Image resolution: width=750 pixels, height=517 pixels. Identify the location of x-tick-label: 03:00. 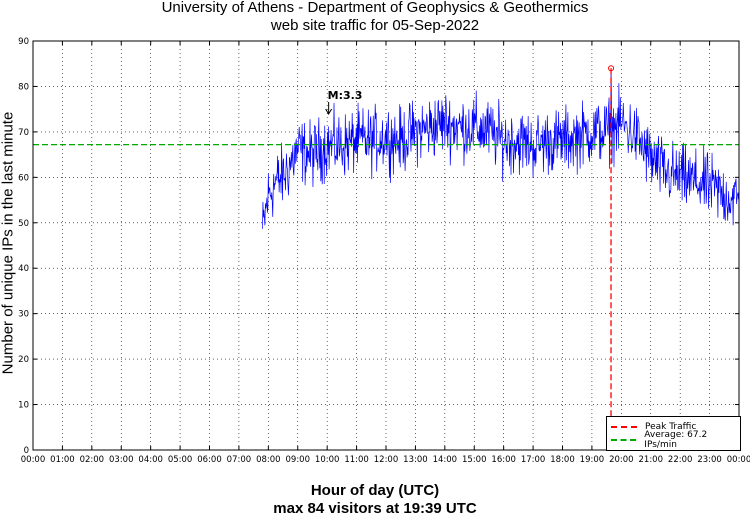
(121, 460).